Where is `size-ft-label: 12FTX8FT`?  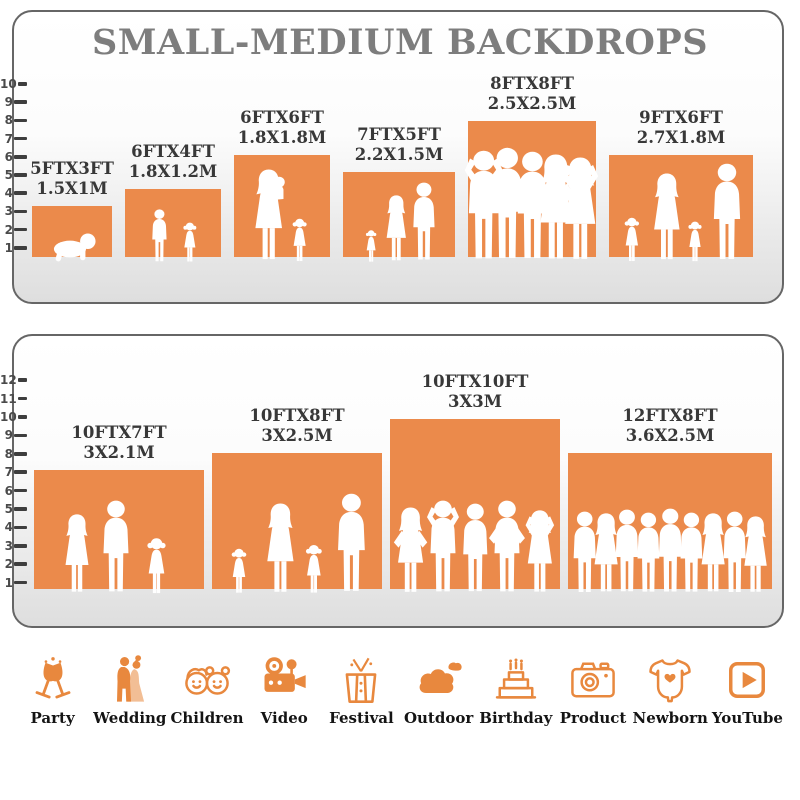 size-ft-label: 12FTX8FT is located at coordinates (670, 415).